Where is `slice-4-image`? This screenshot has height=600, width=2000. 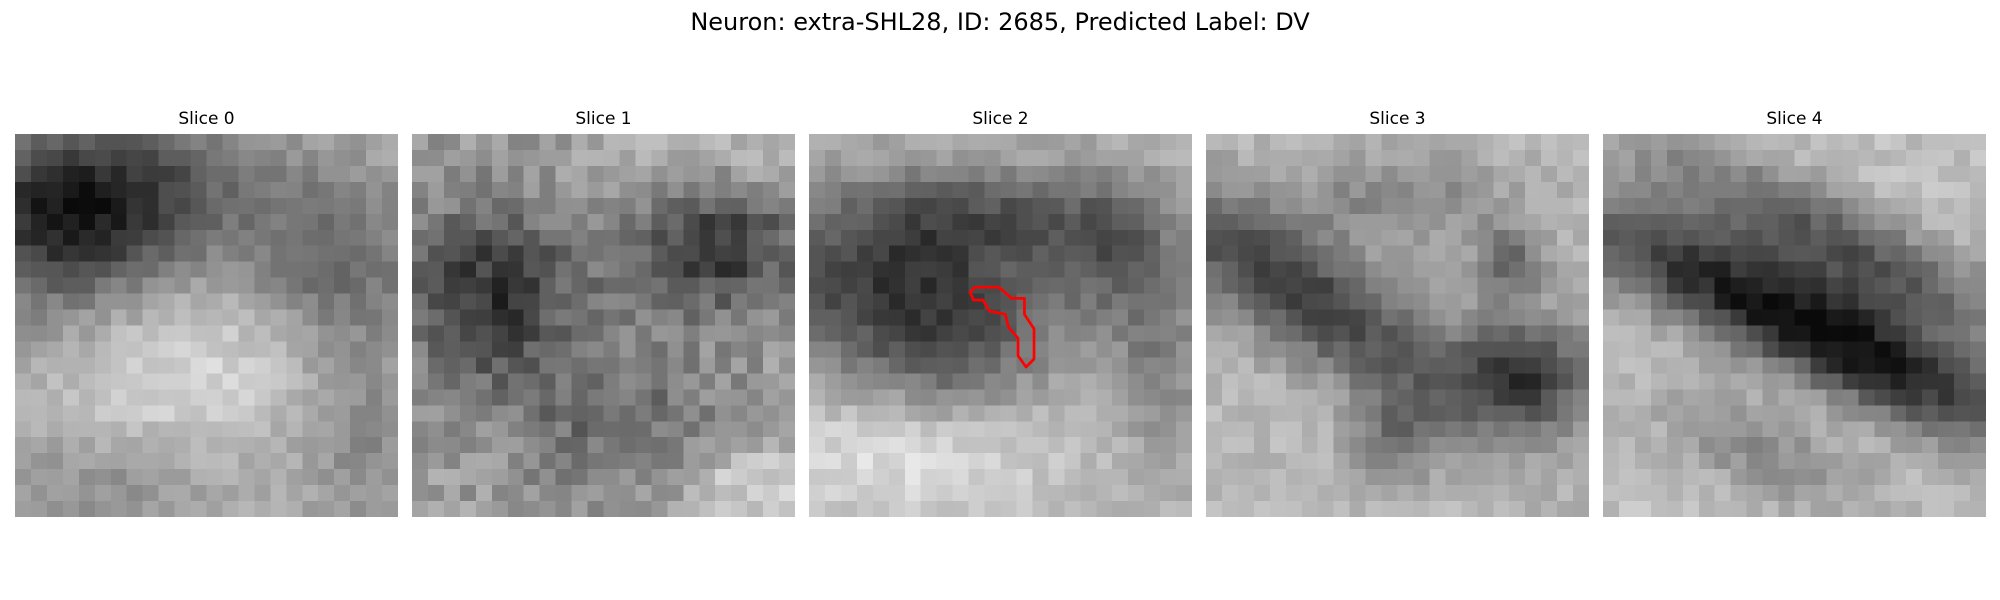 slice-4-image is located at coordinates (1794, 325).